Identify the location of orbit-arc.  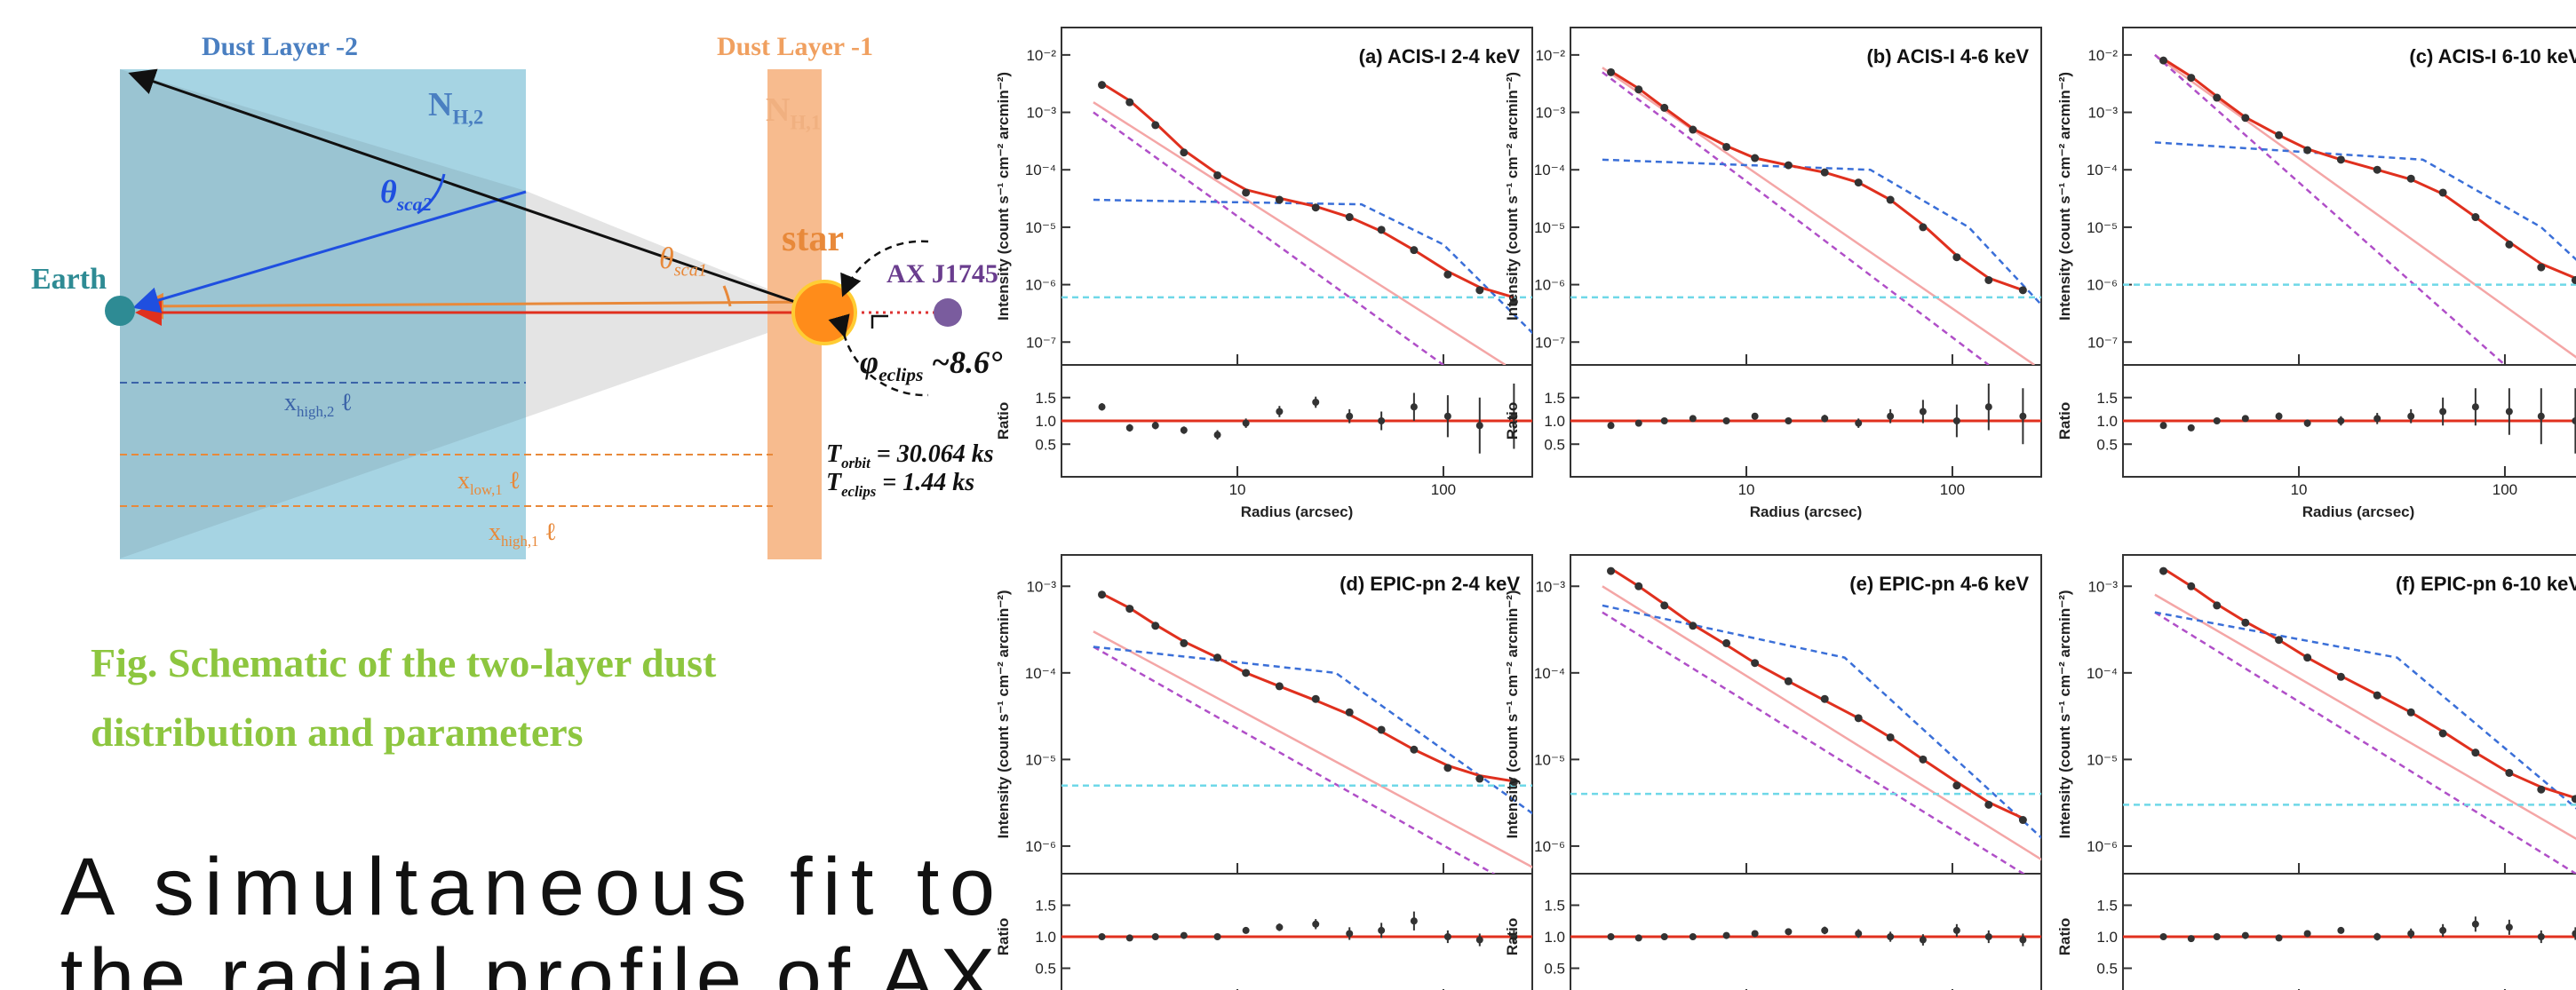
(878, 355).